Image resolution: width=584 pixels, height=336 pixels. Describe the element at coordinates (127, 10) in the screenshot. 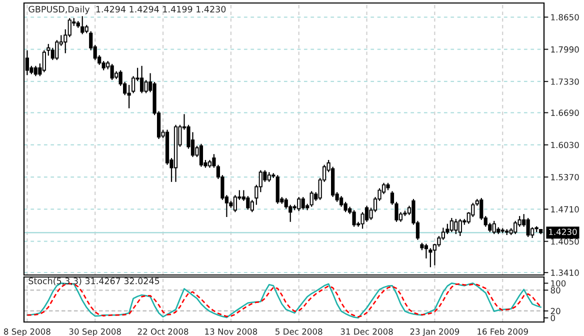

I see `chart-title: GBPUSD,Daily 1.4294 1.4294 1.4199 1.4230` at that location.